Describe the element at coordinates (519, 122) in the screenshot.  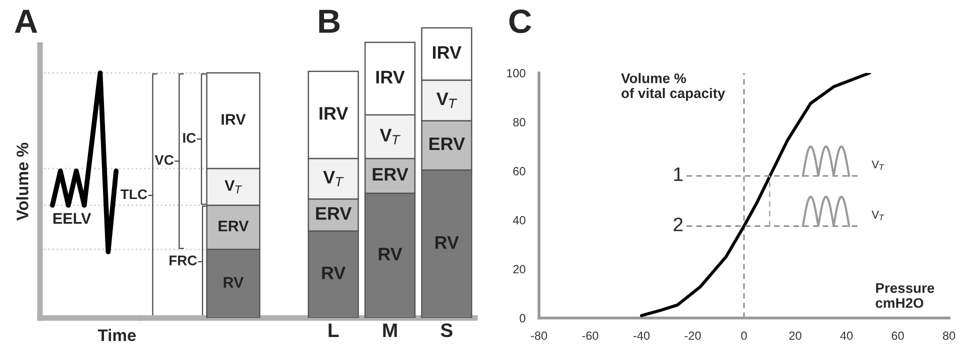
I see `y-tick-label: 80` at that location.